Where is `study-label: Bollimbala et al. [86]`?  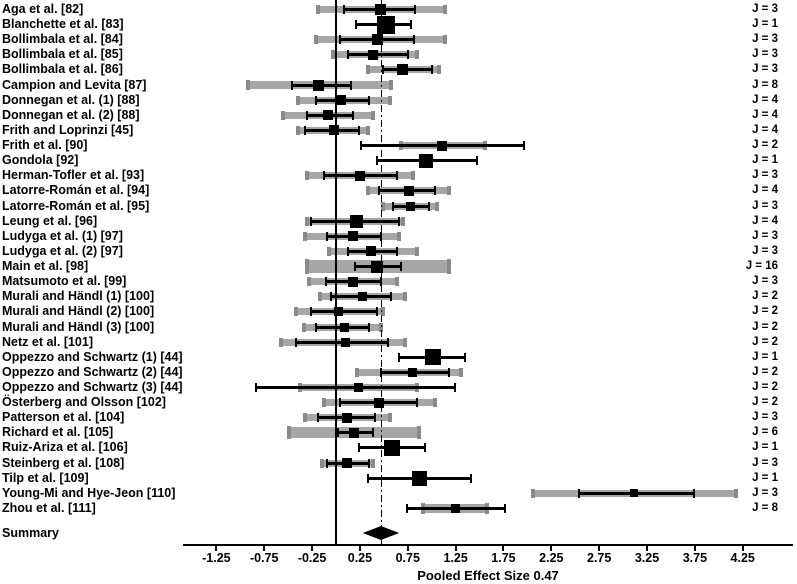 study-label: Bollimbala et al. [86] is located at coordinates (62, 69).